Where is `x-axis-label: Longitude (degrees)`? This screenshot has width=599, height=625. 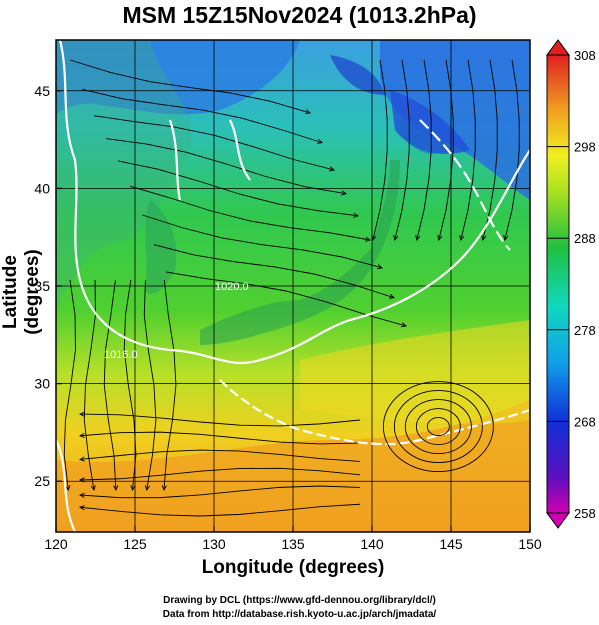
x-axis-label: Longitude (degrees) is located at coordinates (293, 567).